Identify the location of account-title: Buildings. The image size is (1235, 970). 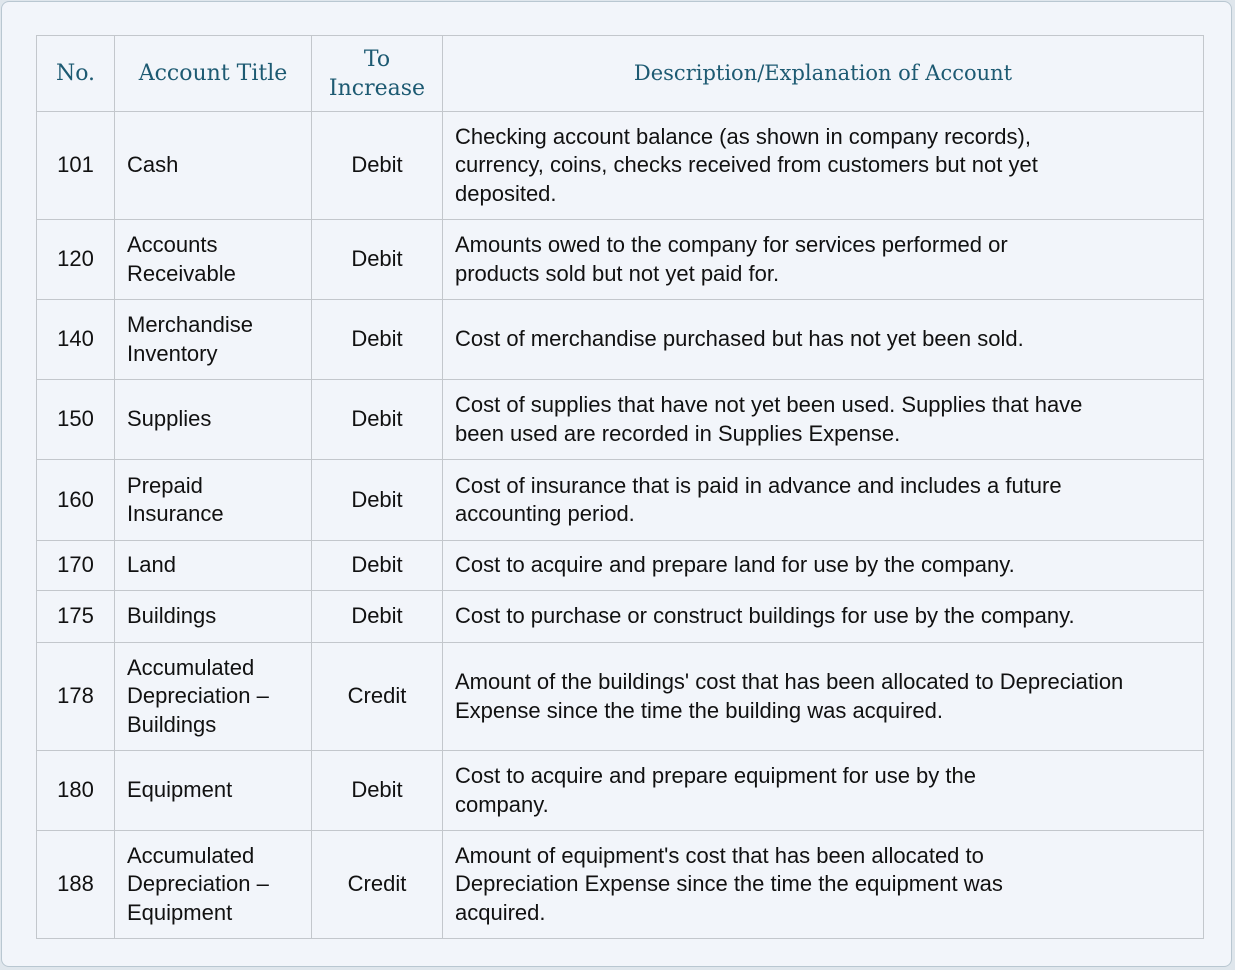
(213, 616).